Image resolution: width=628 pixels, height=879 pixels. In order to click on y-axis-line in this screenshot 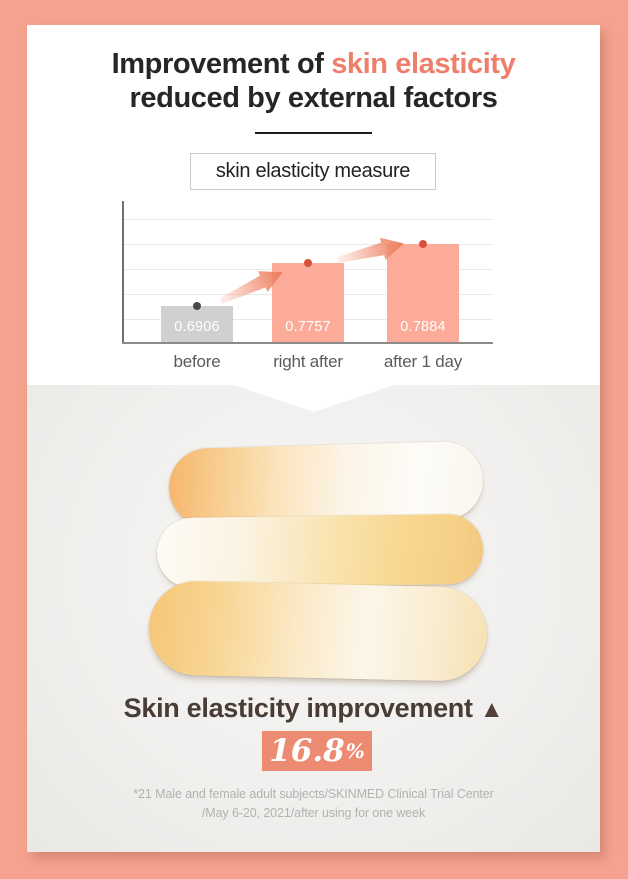, I will do `click(123, 272)`.